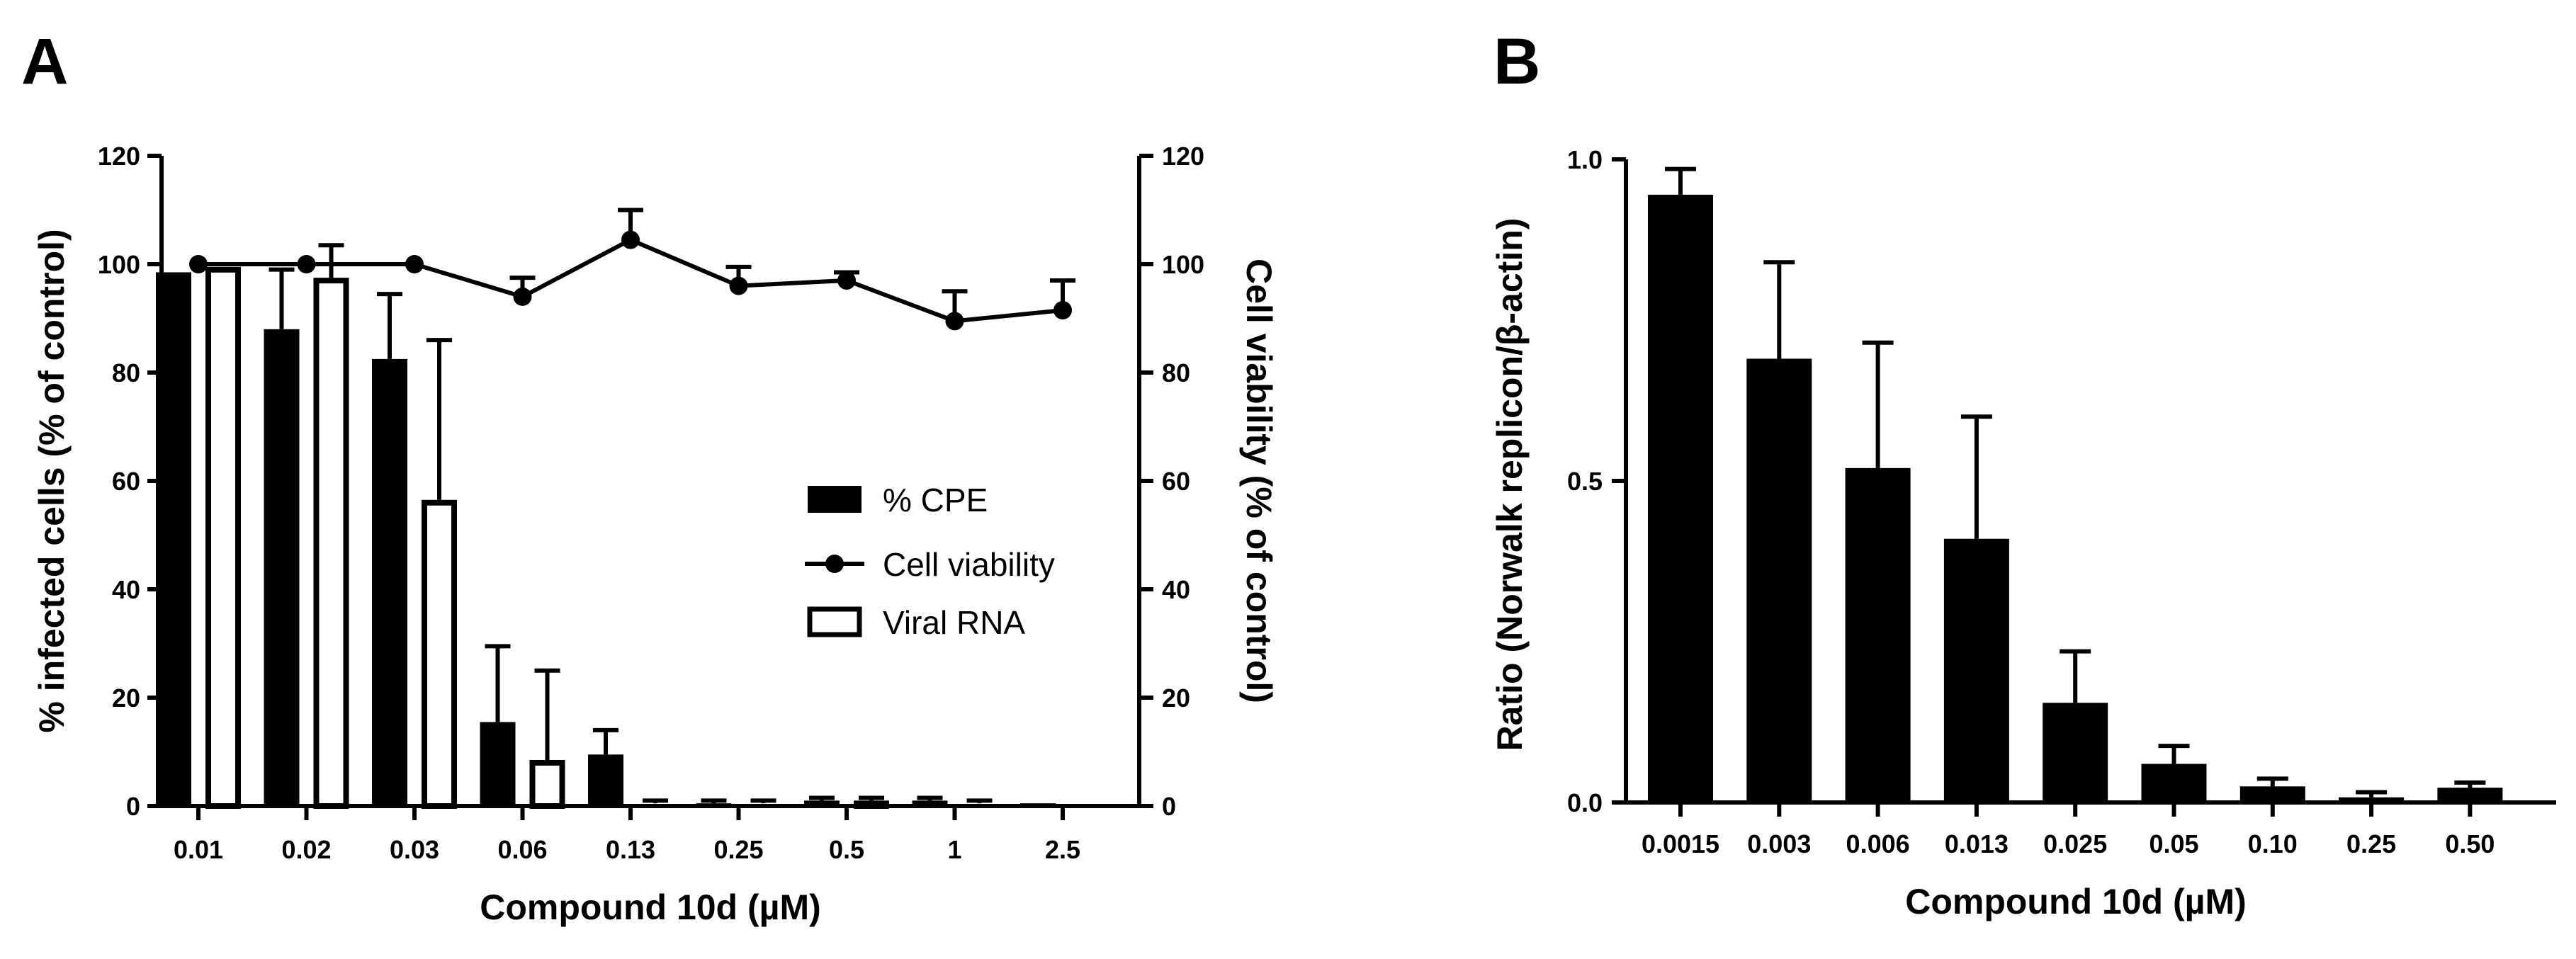 This screenshot has height=959, width=2576. What do you see at coordinates (52, 481) in the screenshot?
I see `y-axis-title: % infected cells (% of control)` at bounding box center [52, 481].